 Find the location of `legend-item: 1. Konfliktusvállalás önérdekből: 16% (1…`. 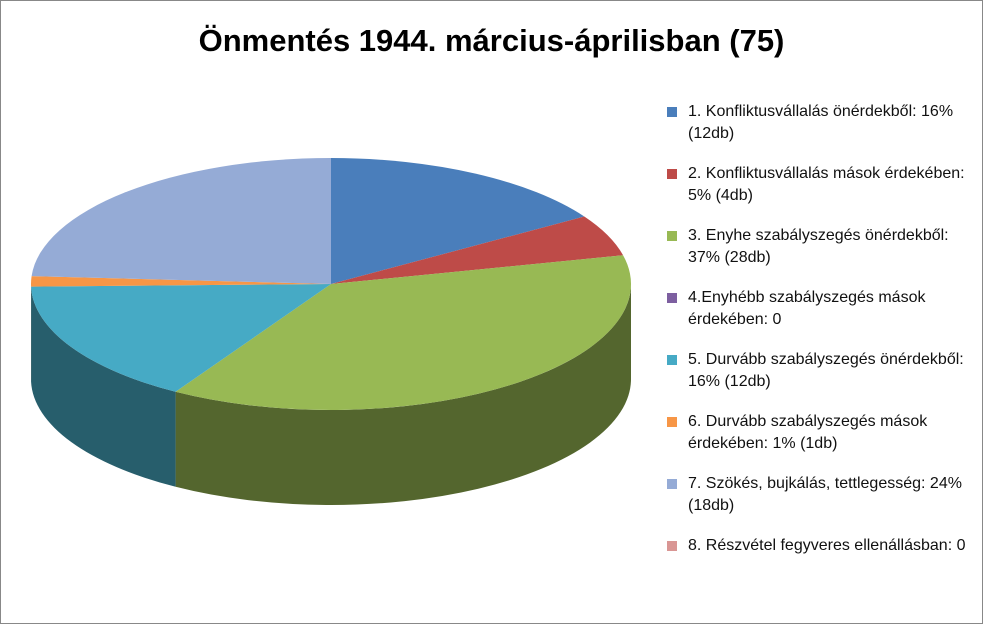

legend-item: 1. Konfliktusvállalás önérdekből: 16% (1… is located at coordinates (817, 132).